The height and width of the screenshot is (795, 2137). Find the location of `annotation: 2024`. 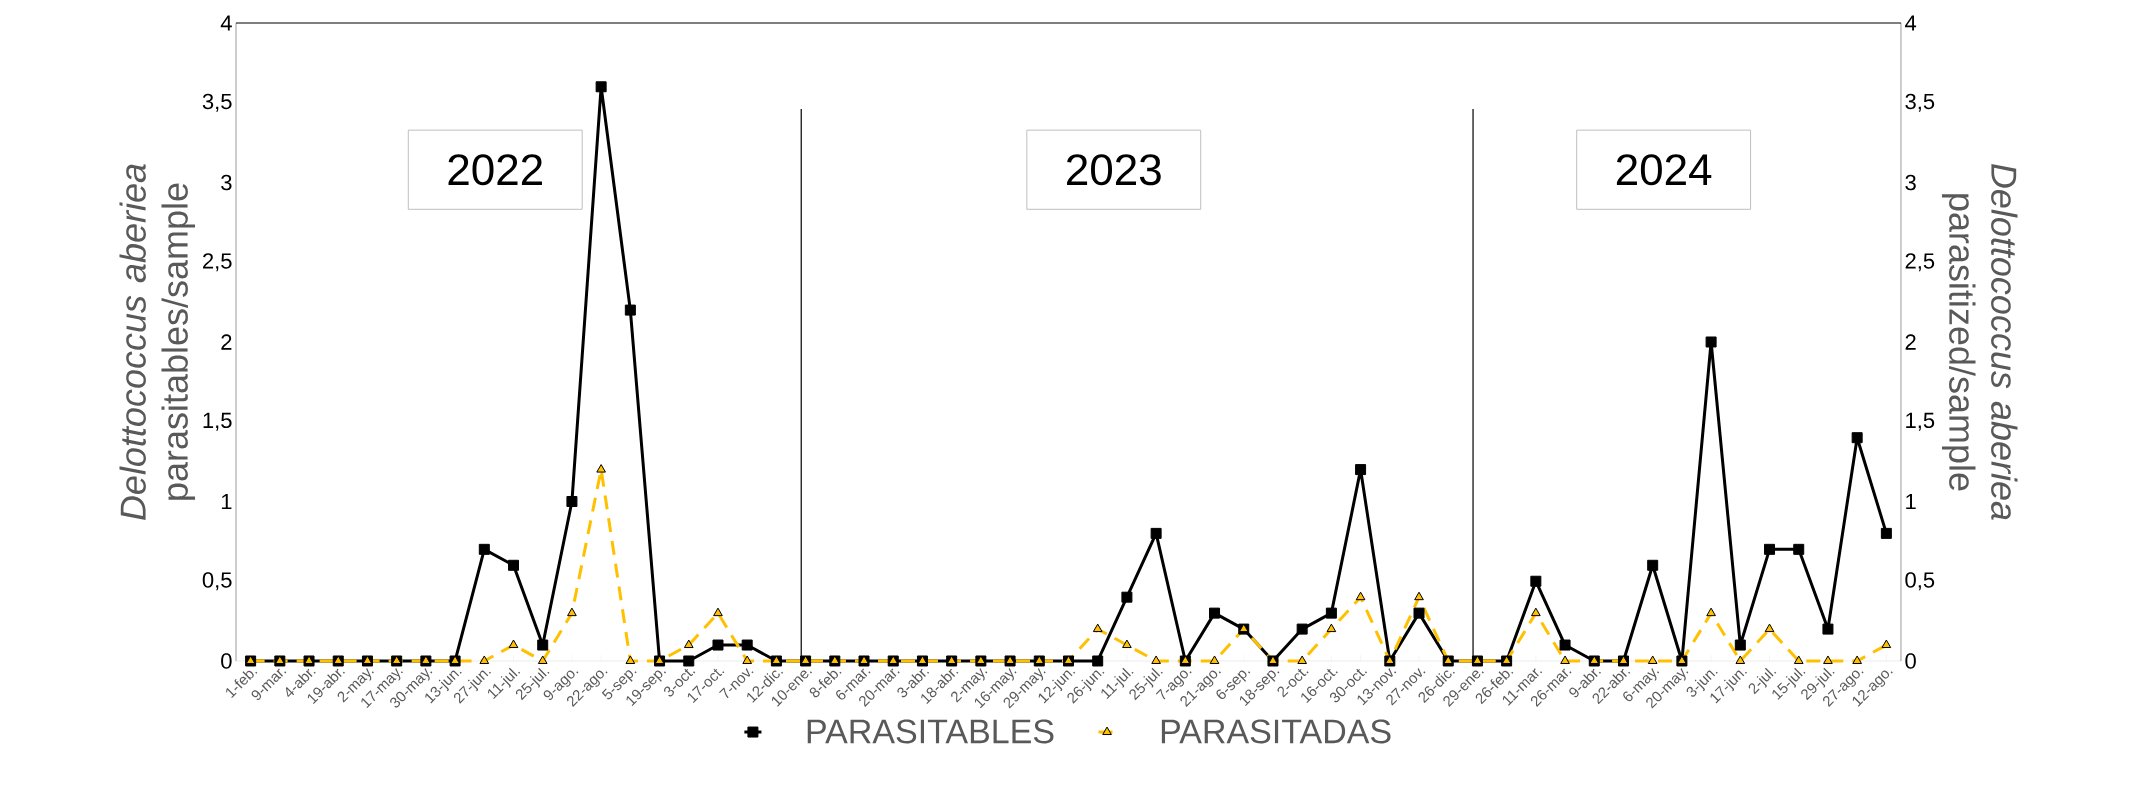

annotation: 2024 is located at coordinates (1664, 170).